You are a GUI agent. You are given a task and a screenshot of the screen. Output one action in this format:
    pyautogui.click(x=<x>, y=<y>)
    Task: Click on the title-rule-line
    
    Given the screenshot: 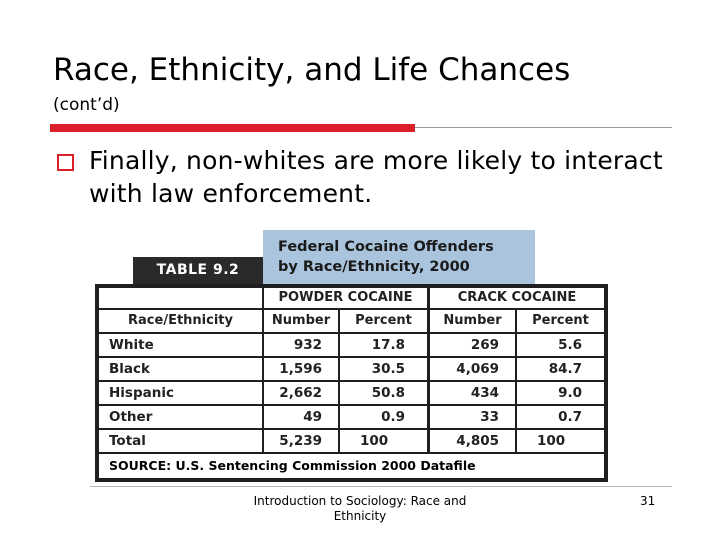 What is the action you would take?
    pyautogui.click(x=543, y=127)
    